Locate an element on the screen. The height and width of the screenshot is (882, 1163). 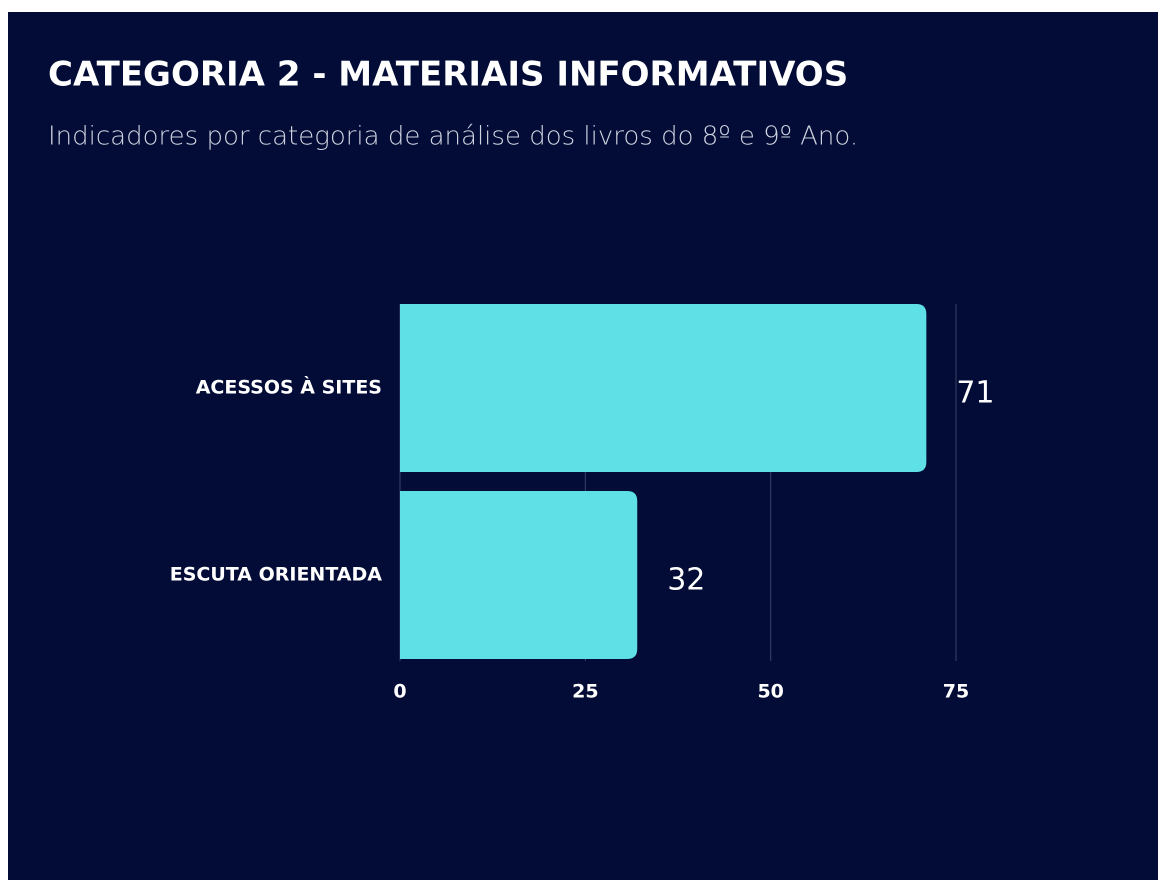
category-label: ESCUTA ORIENTADA is located at coordinates (276, 575).